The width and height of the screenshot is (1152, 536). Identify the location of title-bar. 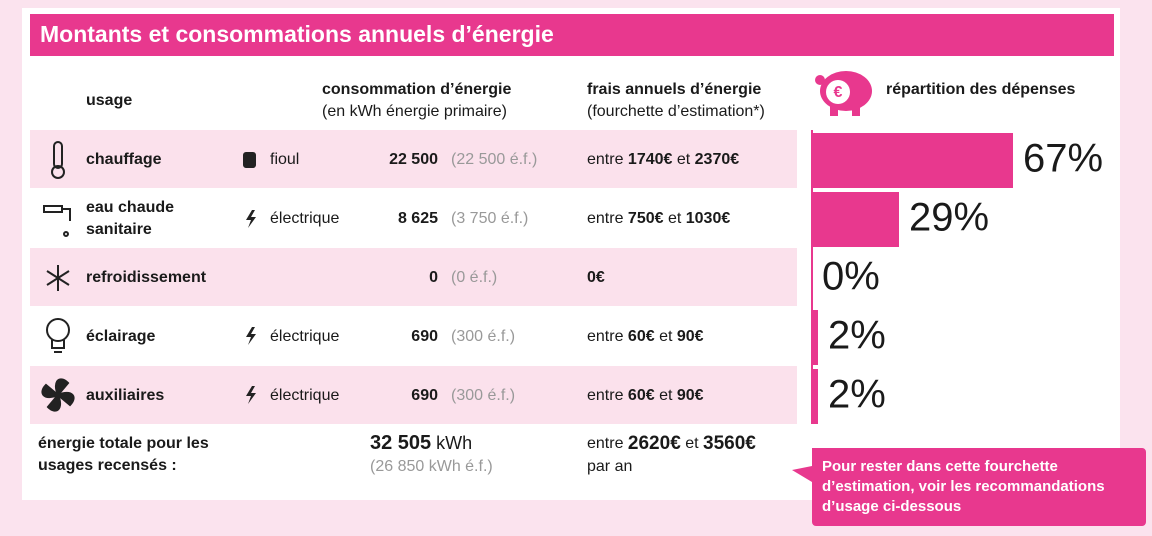
(572, 35).